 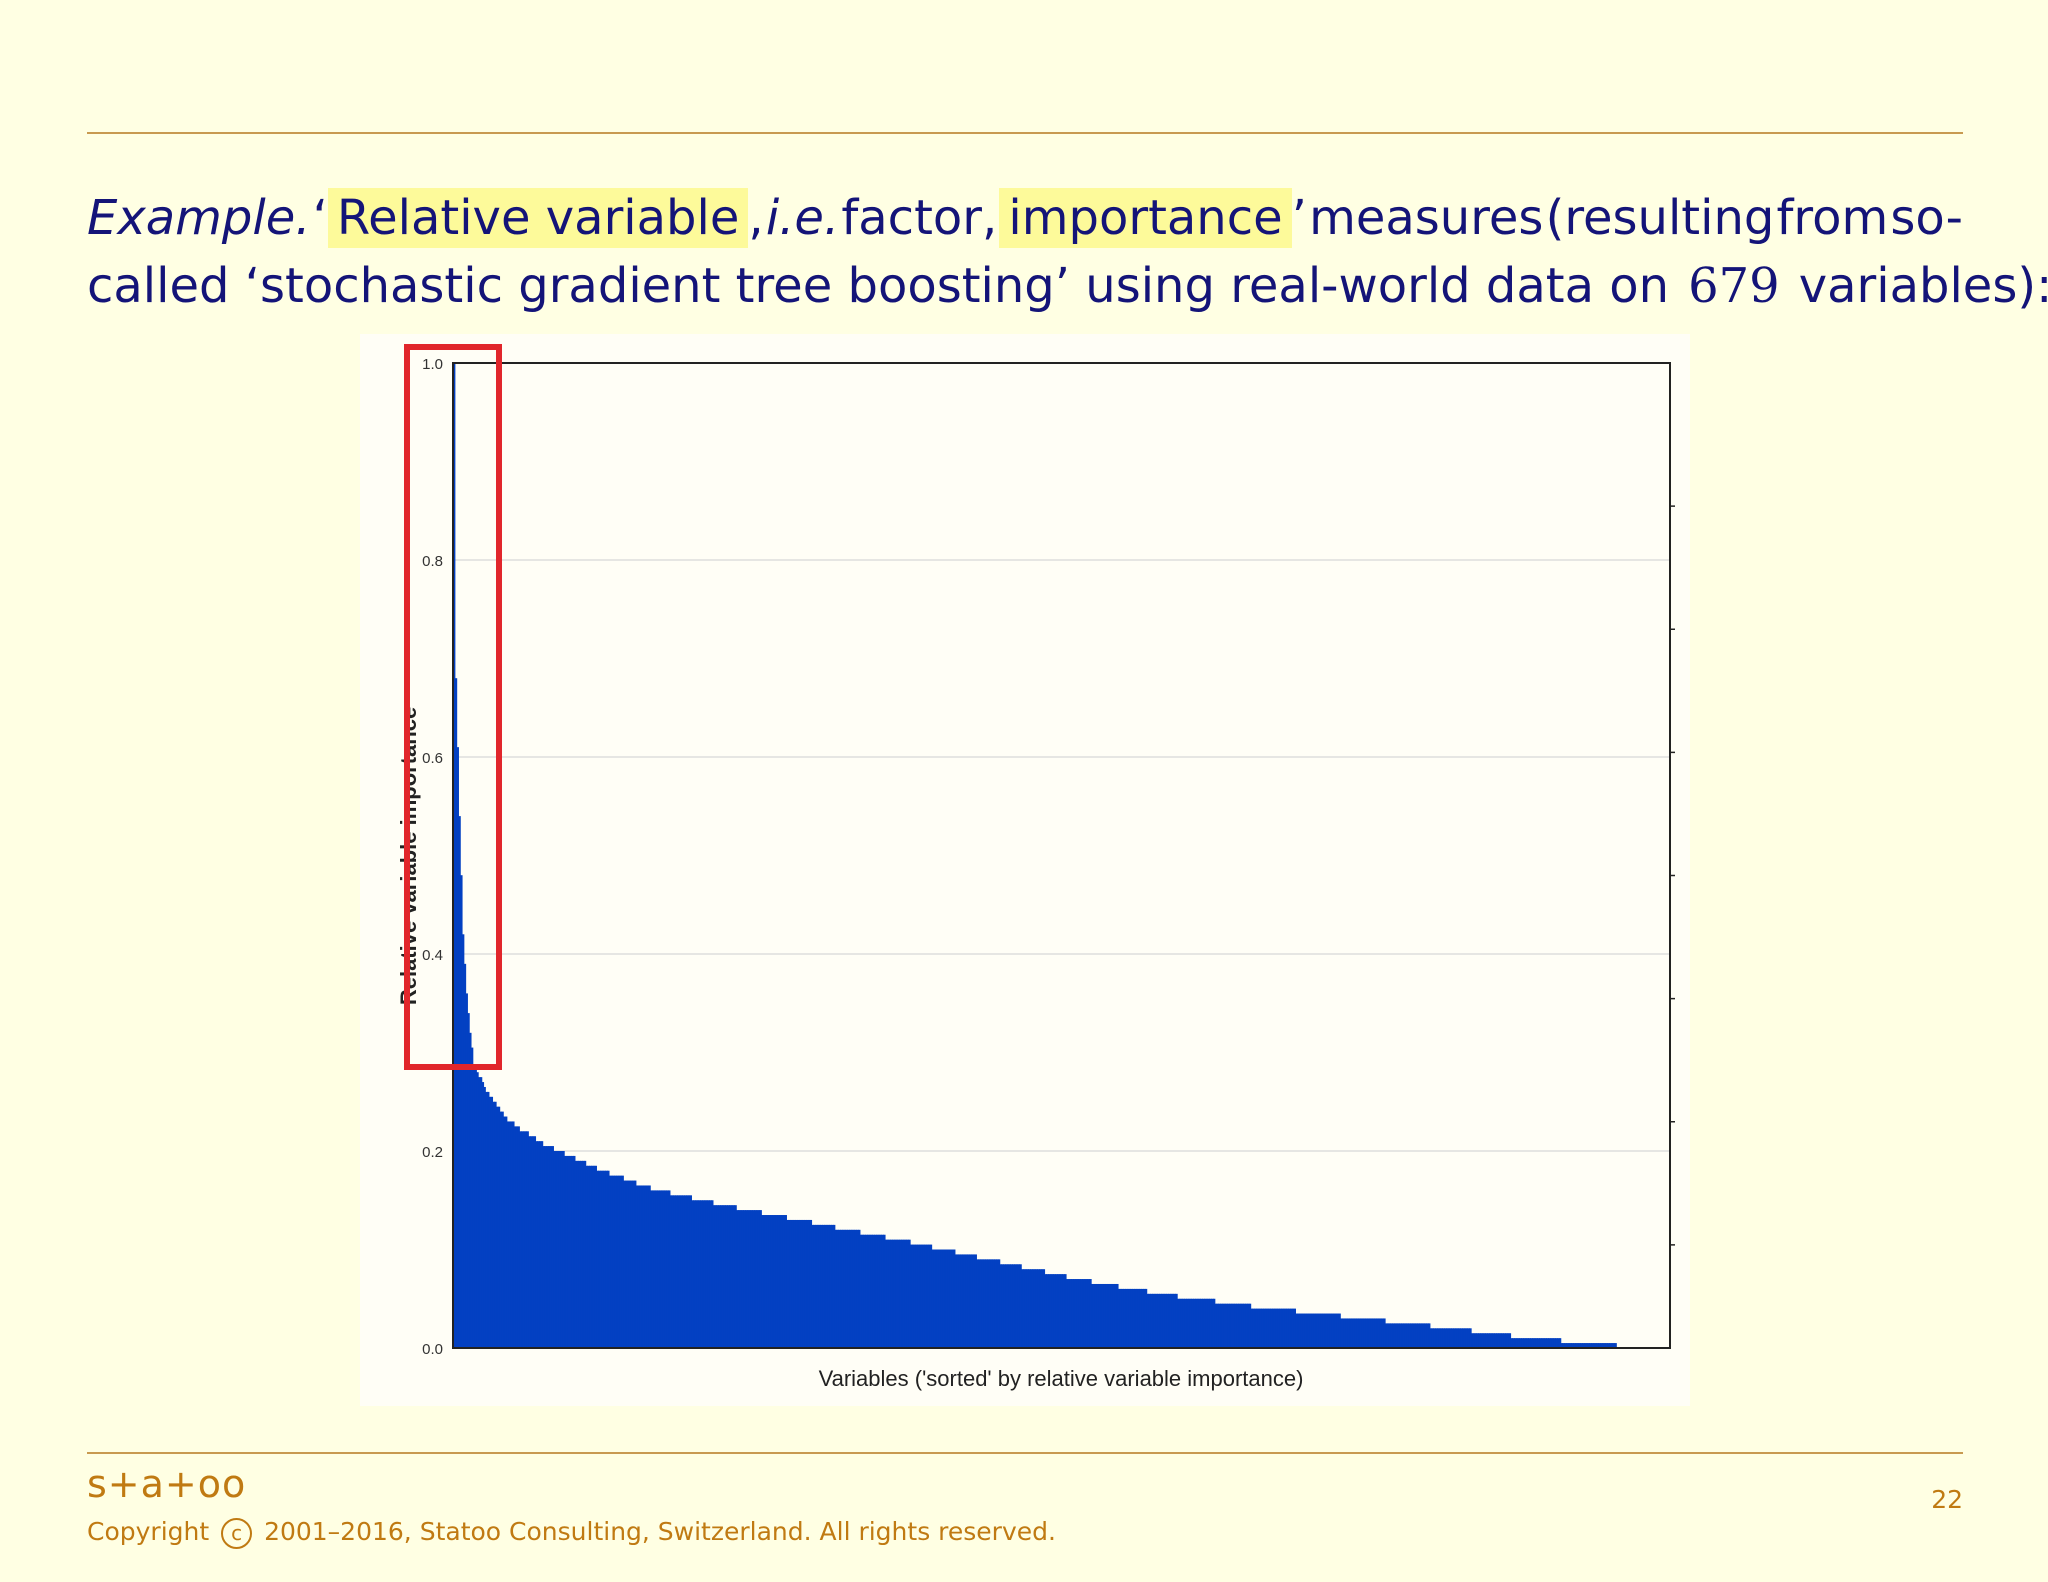 I want to click on y-tick-label: 0.8, so click(x=432, y=561).